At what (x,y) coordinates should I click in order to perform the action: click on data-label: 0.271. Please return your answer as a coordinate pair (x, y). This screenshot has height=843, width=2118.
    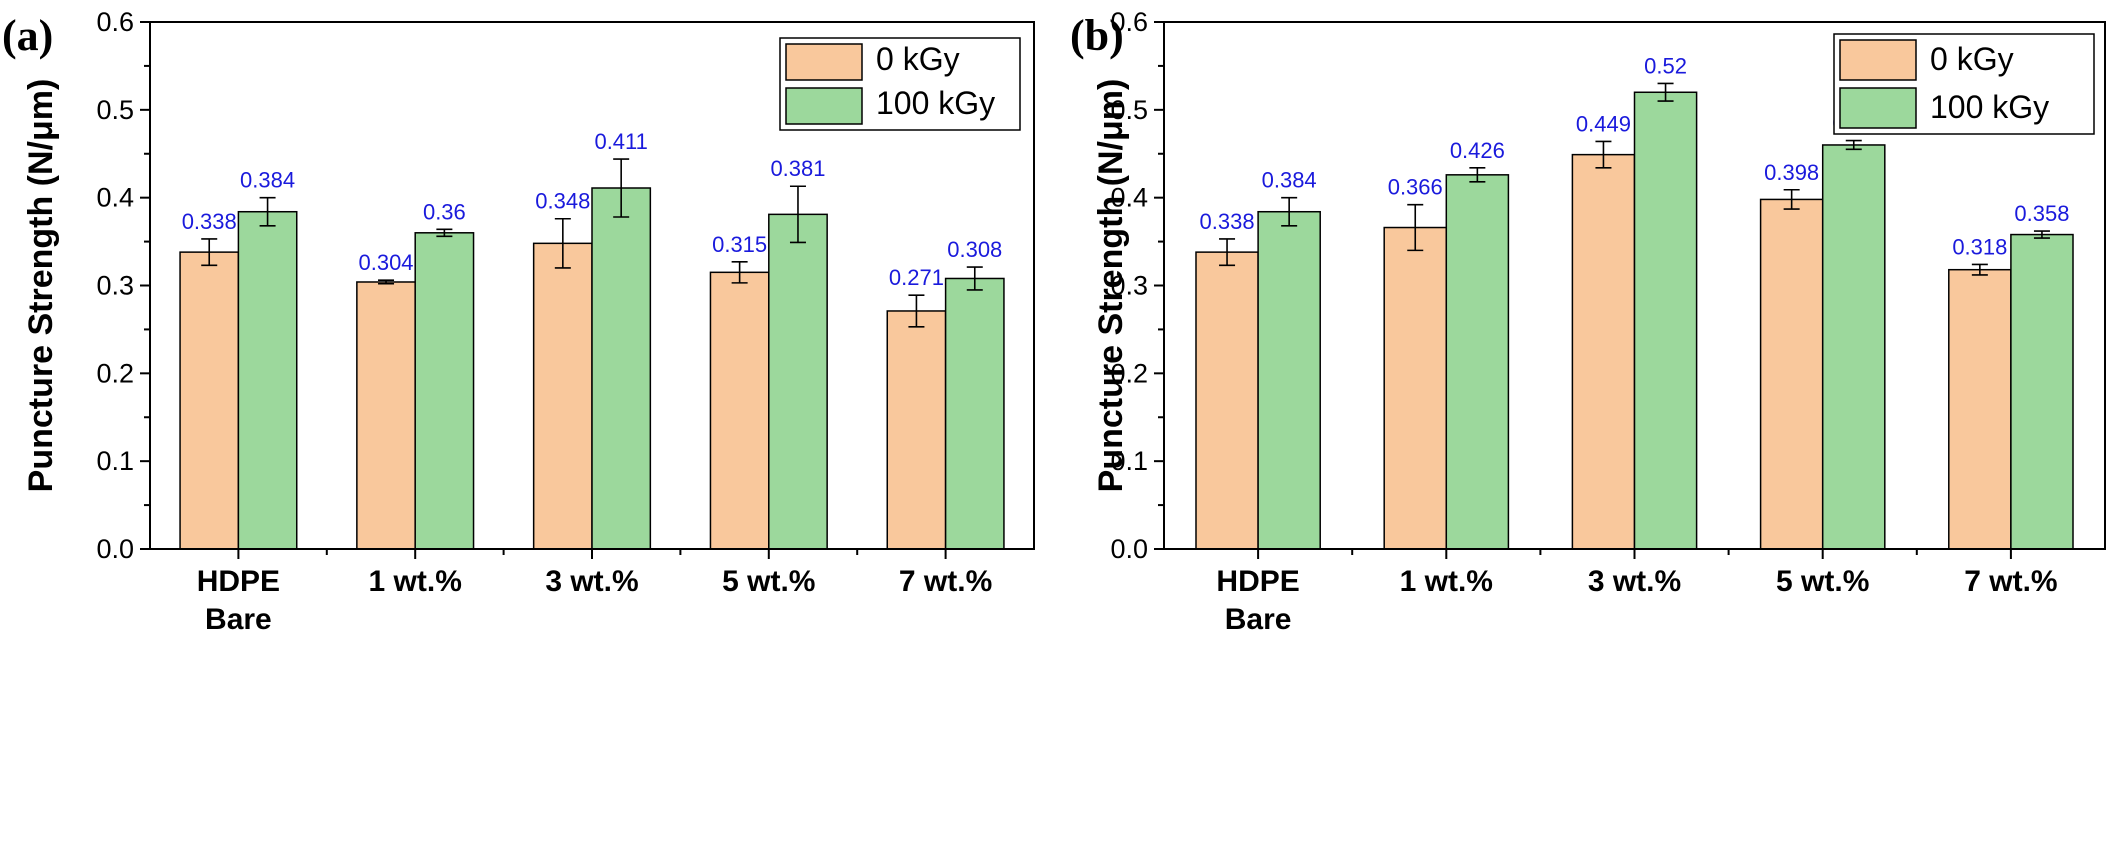
    Looking at the image, I should click on (916, 277).